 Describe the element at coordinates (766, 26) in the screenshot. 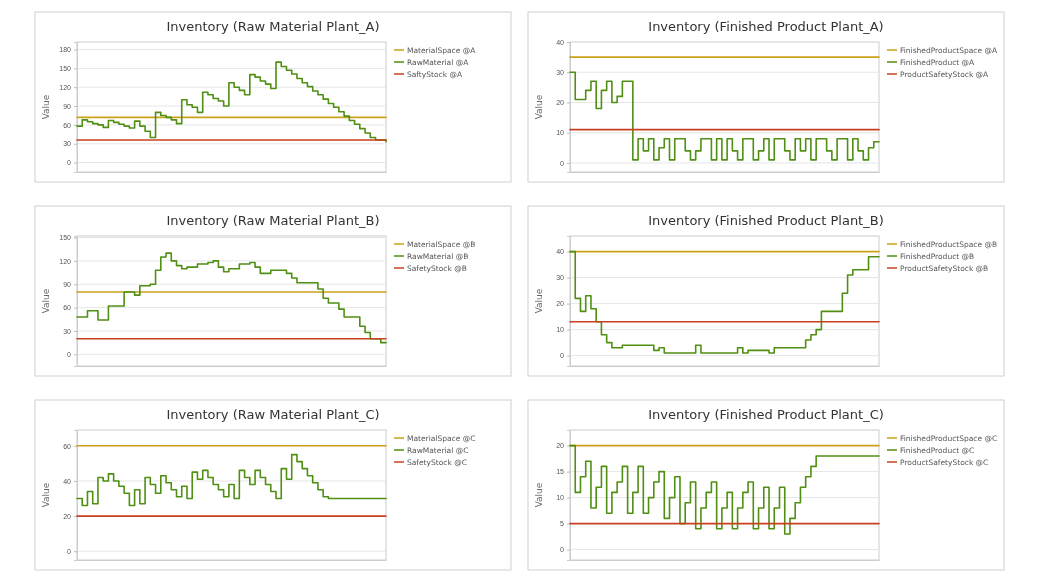

I see `chart-title: Inventory (Finished Product Plant_A)` at that location.